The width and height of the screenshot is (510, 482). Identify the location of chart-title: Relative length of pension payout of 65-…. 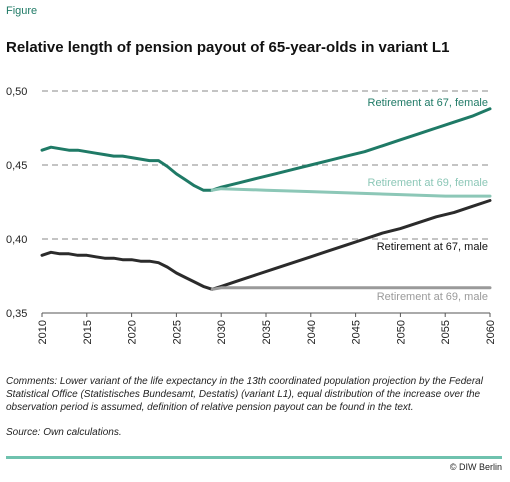
(228, 47).